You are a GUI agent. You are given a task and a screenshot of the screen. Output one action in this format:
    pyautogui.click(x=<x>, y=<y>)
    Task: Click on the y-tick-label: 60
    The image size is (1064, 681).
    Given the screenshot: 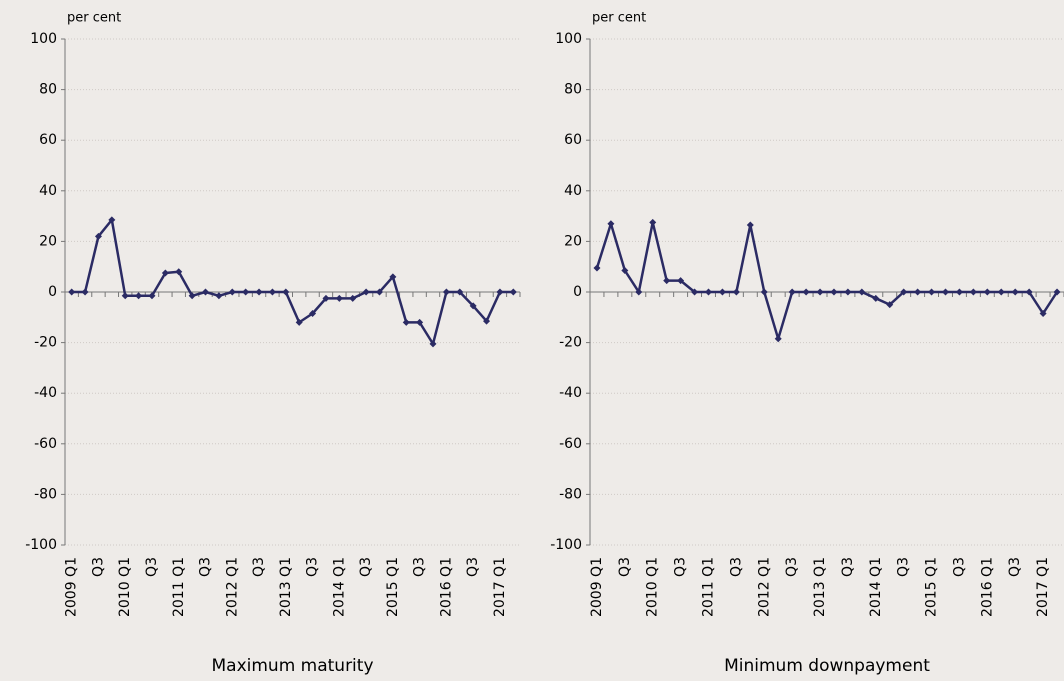 What is the action you would take?
    pyautogui.click(x=48, y=140)
    